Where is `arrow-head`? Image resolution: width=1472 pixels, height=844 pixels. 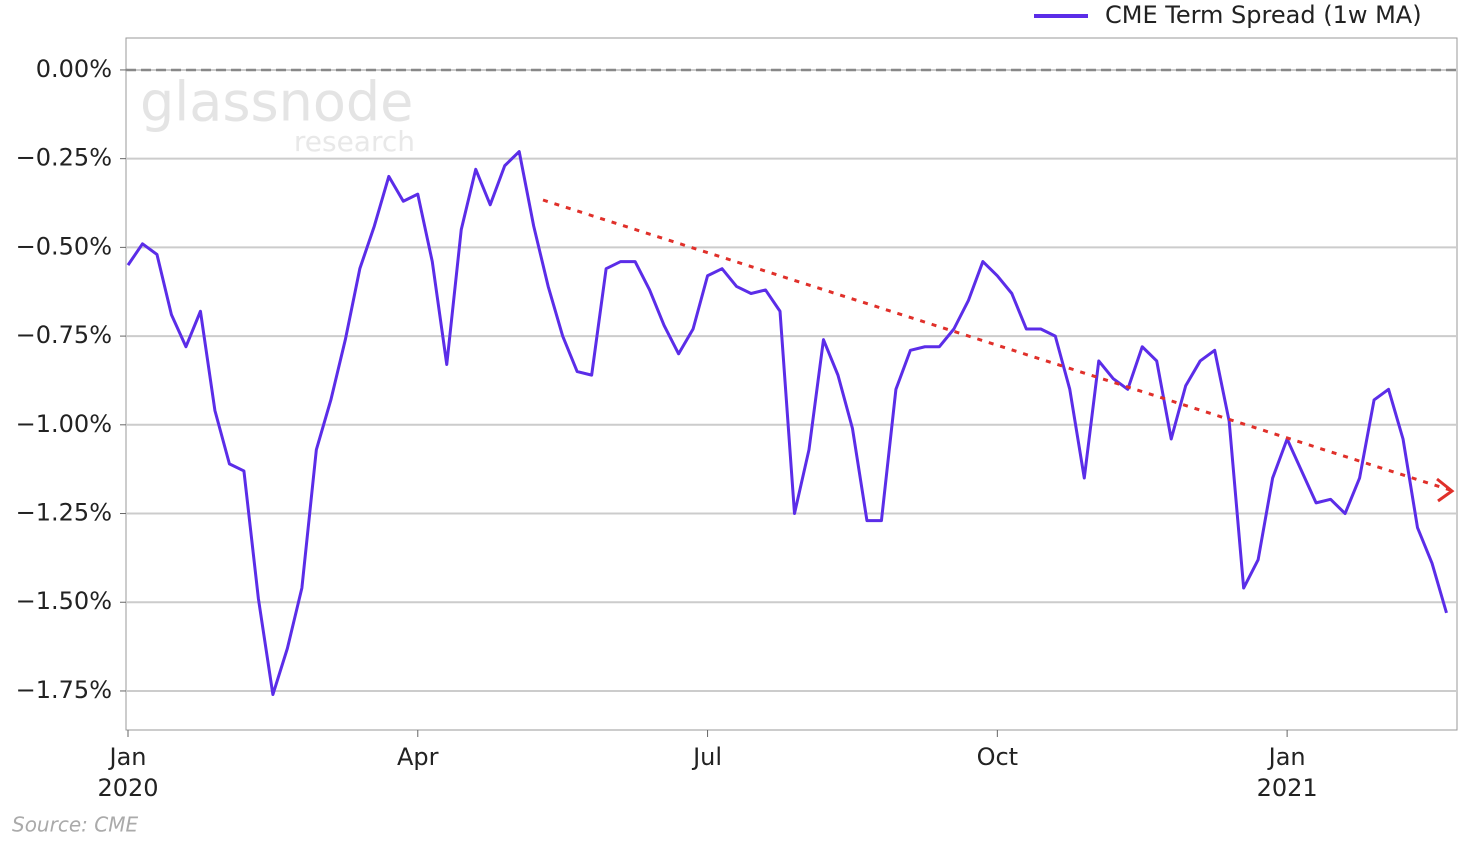 arrow-head is located at coordinates (1445, 490).